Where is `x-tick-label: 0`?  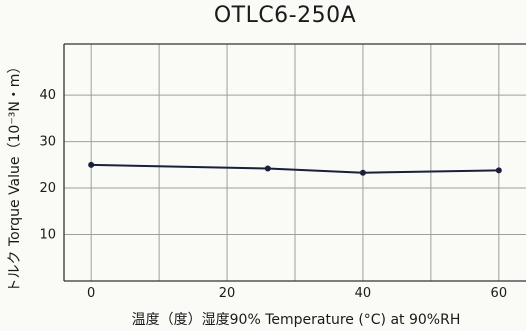 x-tick-label: 0 is located at coordinates (91, 293).